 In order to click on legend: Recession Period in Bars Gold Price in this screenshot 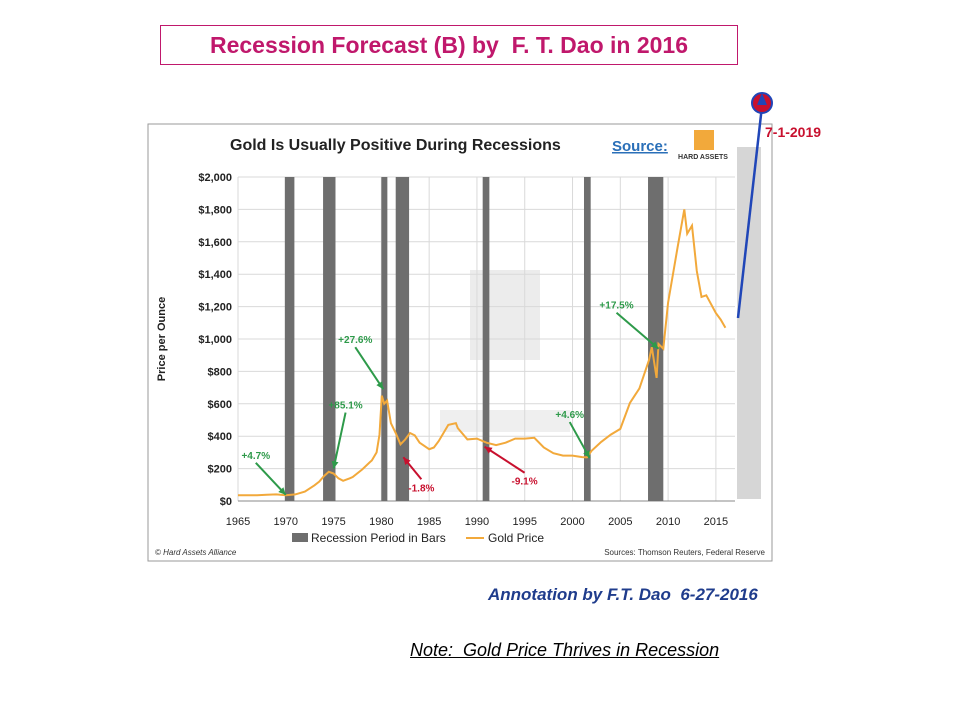, I will do `click(418, 538)`.